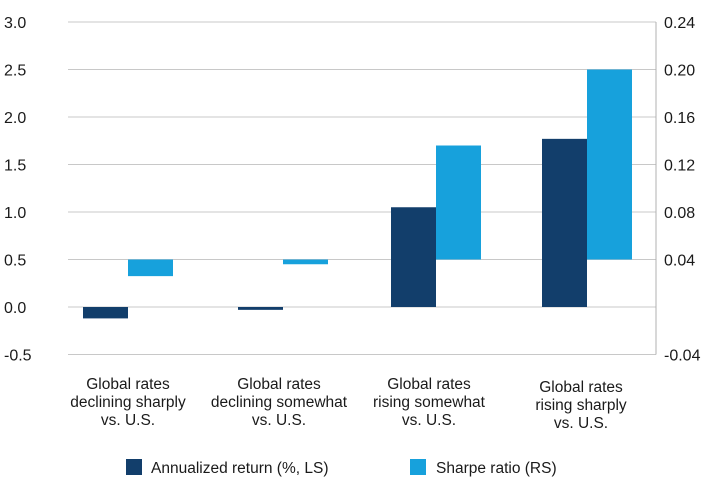 This screenshot has height=478, width=711. I want to click on legend-label: Sharpe ratio (RS), so click(496, 468).